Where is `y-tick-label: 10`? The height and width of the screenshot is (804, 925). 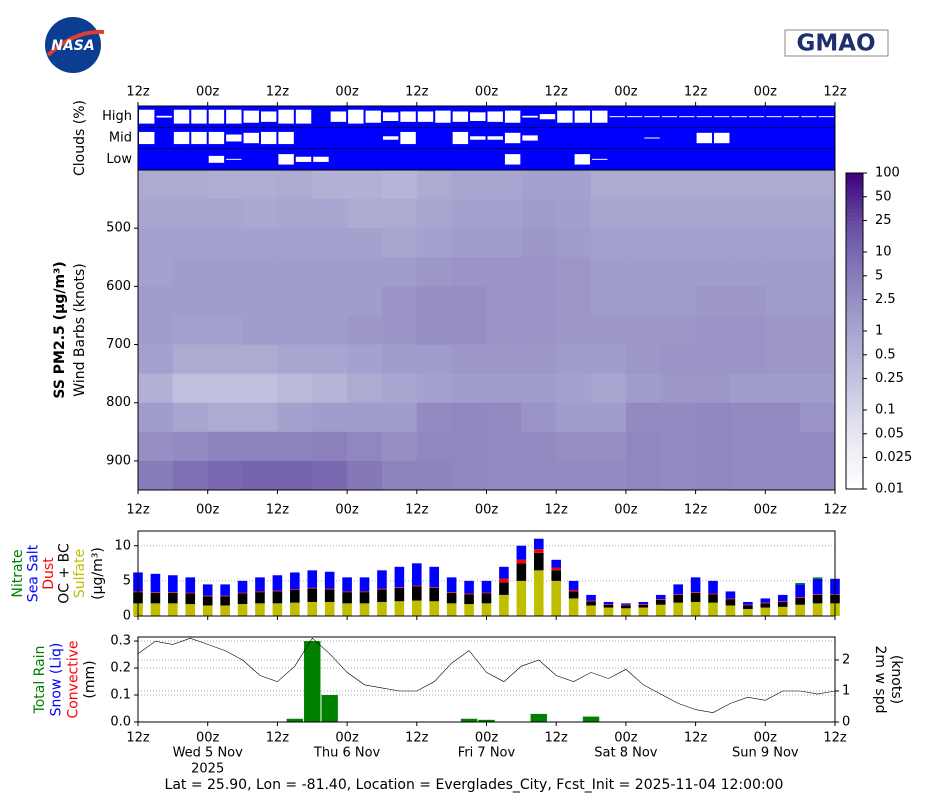 y-tick-label: 10 is located at coordinates (122, 545).